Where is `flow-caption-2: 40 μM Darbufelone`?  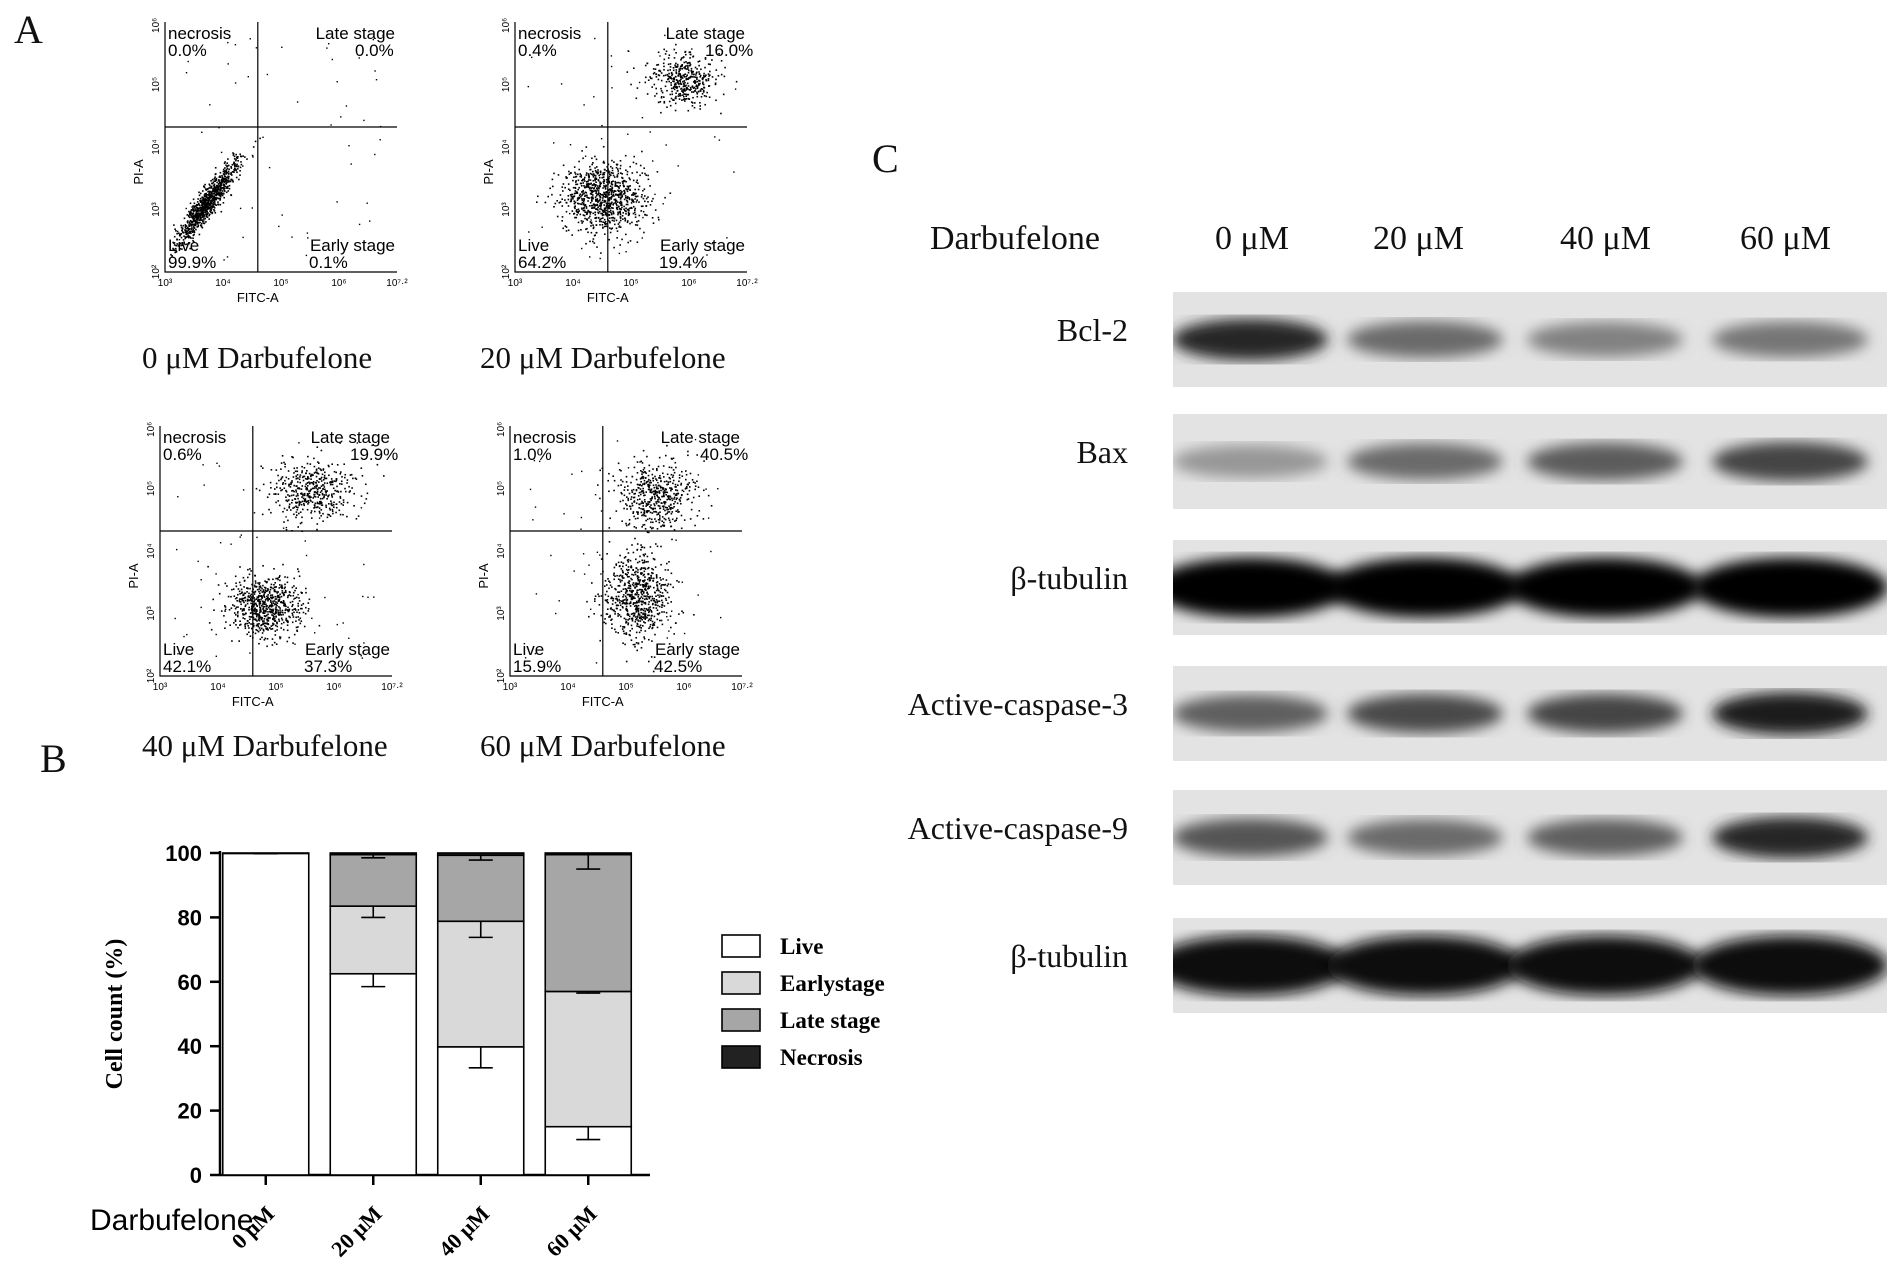
flow-caption-2: 40 μM Darbufelone is located at coordinates (265, 745).